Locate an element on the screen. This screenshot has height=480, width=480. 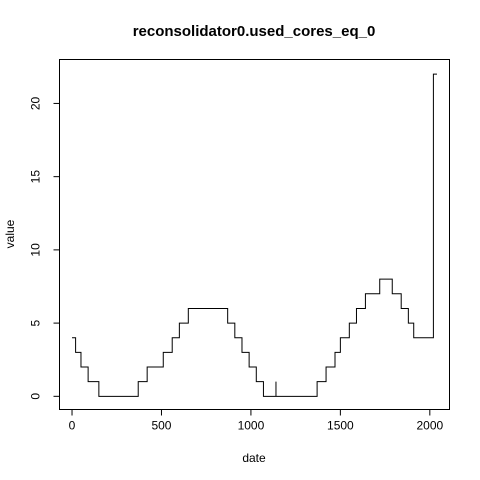
x-tick-label: 1000 is located at coordinates (251, 426).